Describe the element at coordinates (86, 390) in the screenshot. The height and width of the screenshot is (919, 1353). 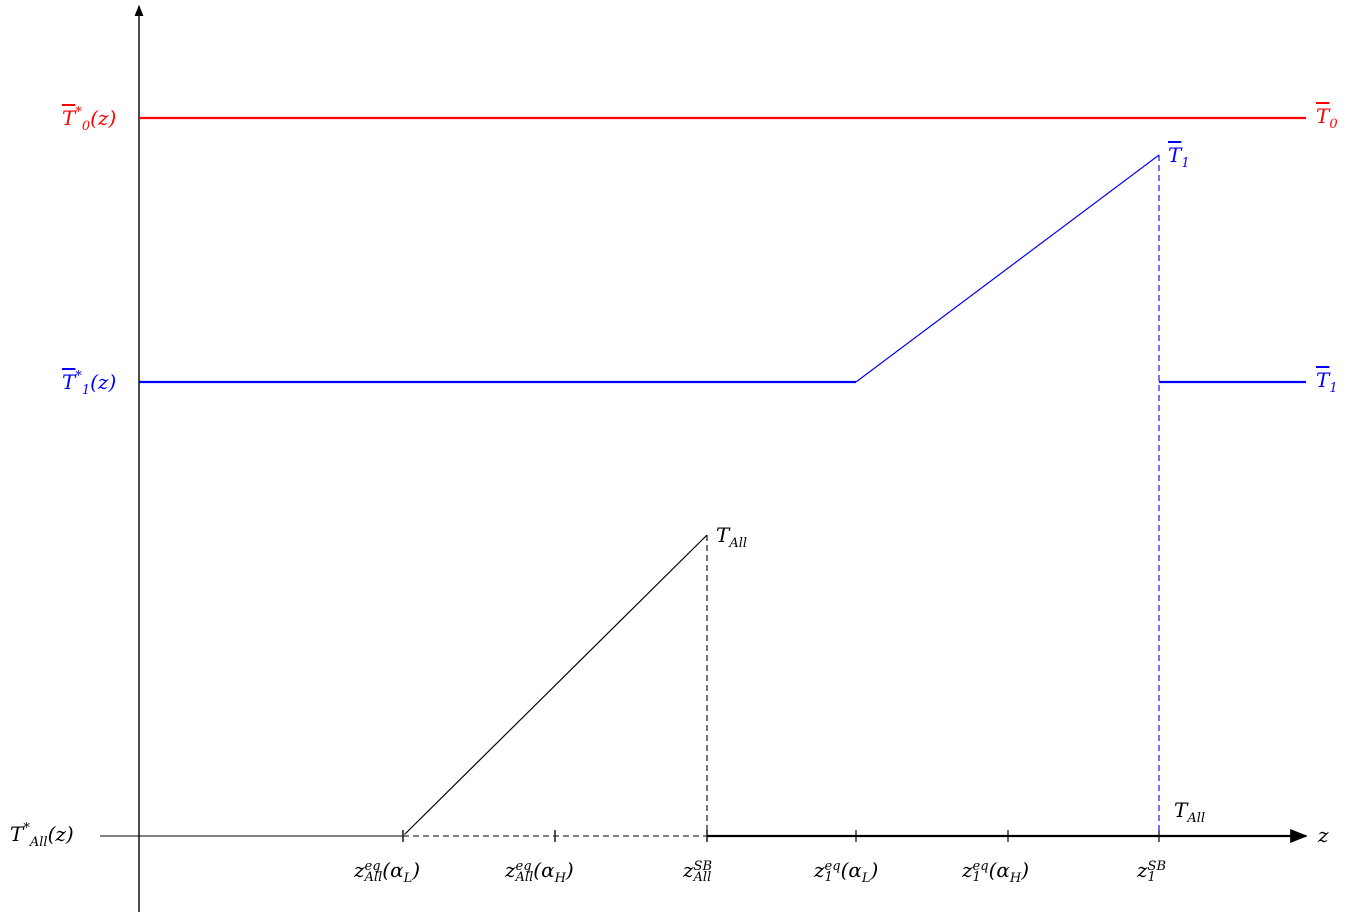
I see `y-label-t1-sub: 1` at that location.